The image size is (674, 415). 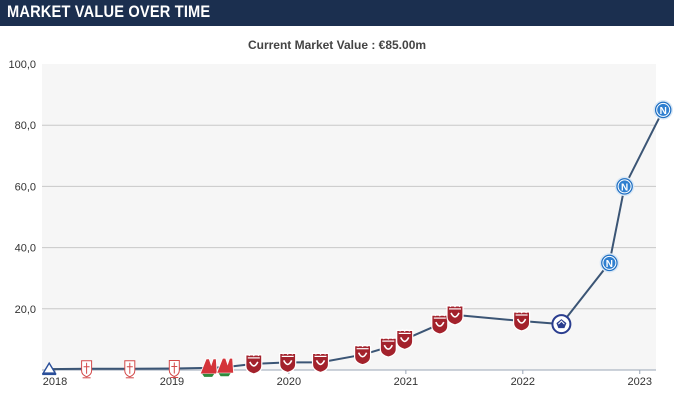 I want to click on x-tick: 2021, so click(x=406, y=379).